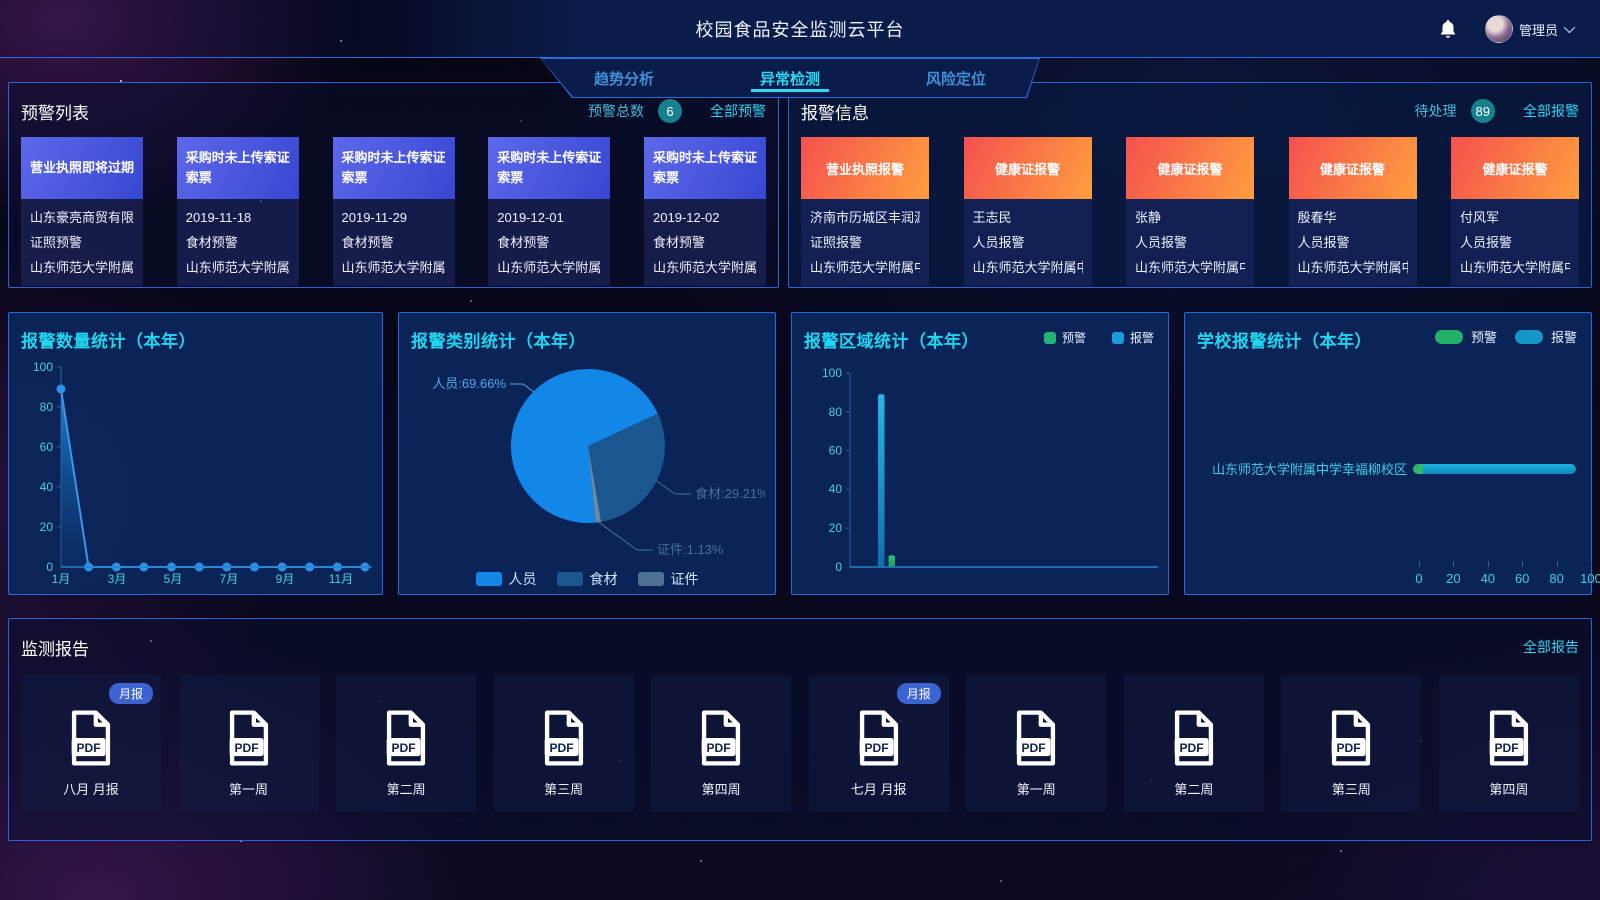  I want to click on user-menu: 管理员, so click(1530, 29).